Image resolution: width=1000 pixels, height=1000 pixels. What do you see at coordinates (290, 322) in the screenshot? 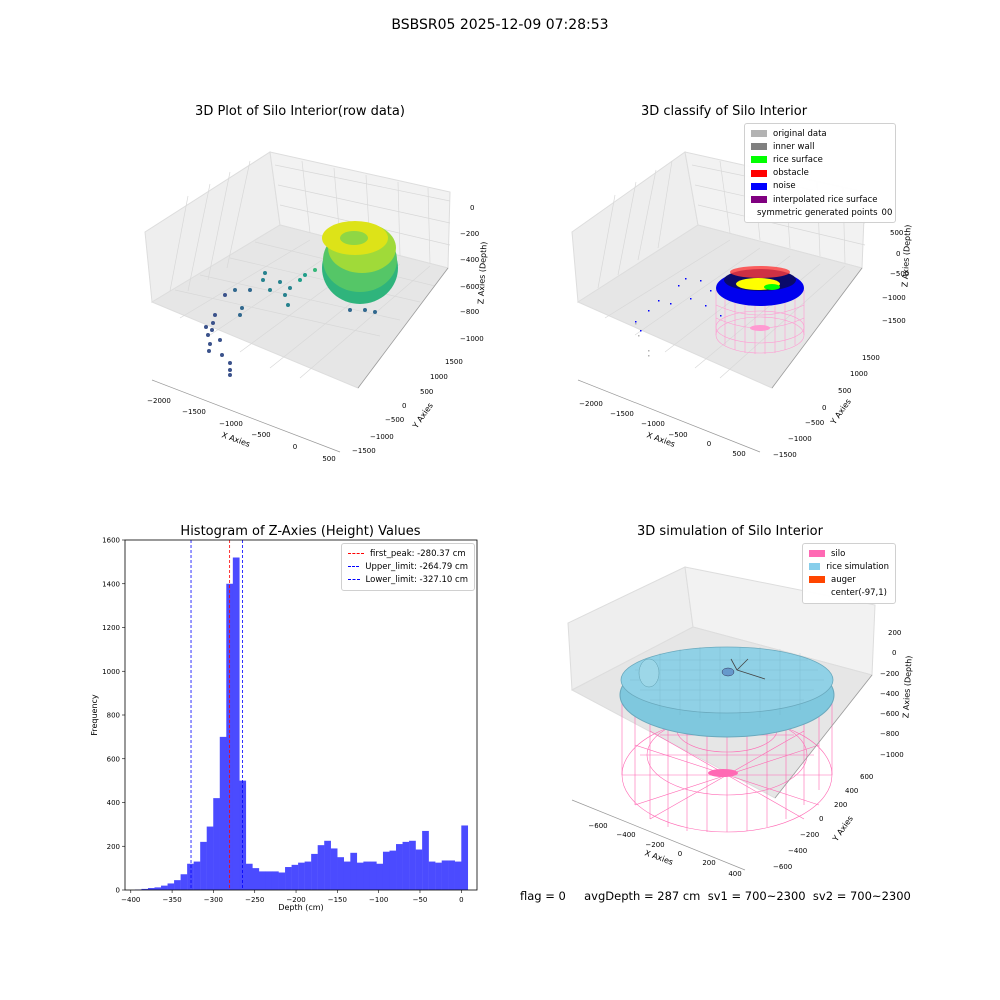
I see `panel1-scatter-points` at bounding box center [290, 322].